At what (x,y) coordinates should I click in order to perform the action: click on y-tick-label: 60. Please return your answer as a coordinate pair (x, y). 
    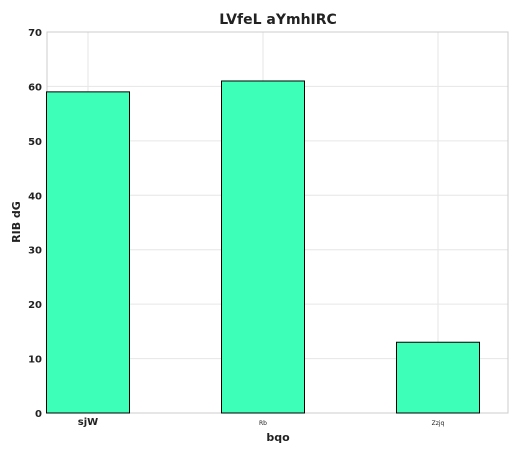
    Looking at the image, I should click on (35, 87).